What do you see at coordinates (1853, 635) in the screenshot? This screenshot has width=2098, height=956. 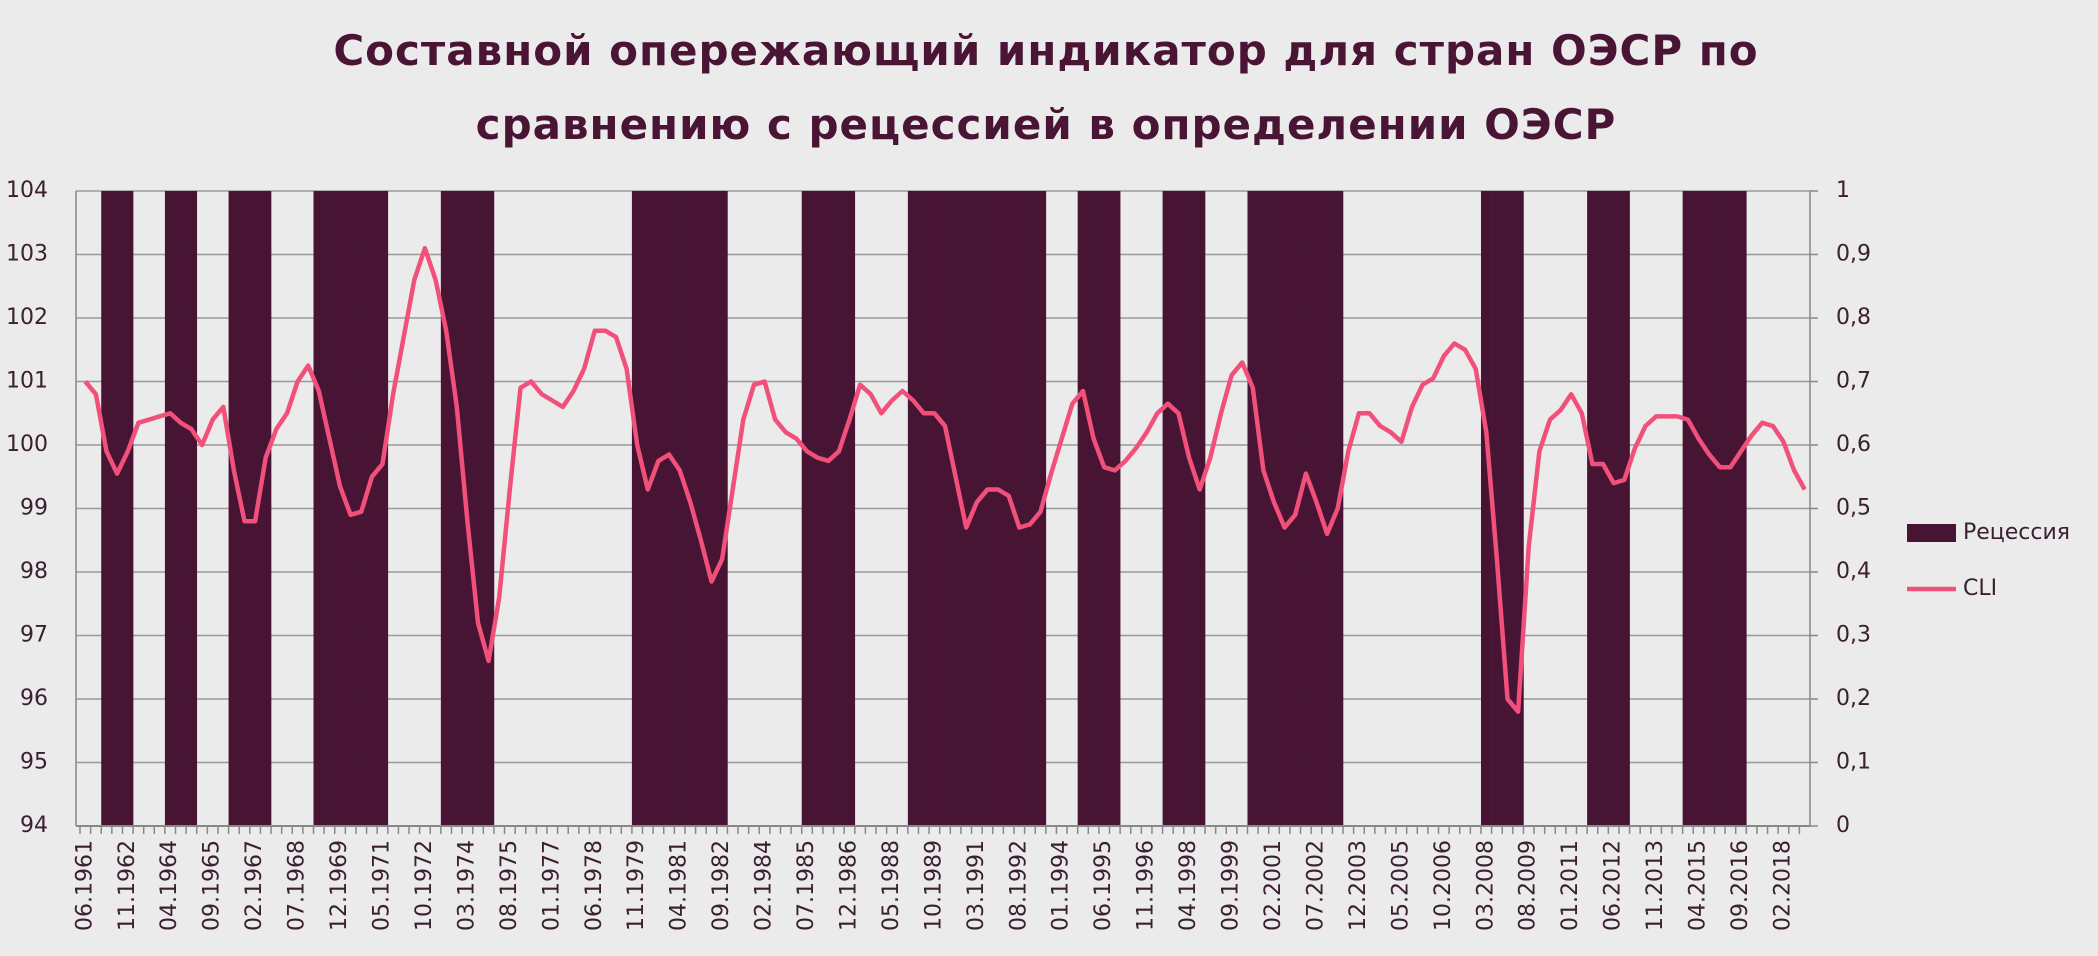 I see `y2-tick-label: 0,3` at bounding box center [1853, 635].